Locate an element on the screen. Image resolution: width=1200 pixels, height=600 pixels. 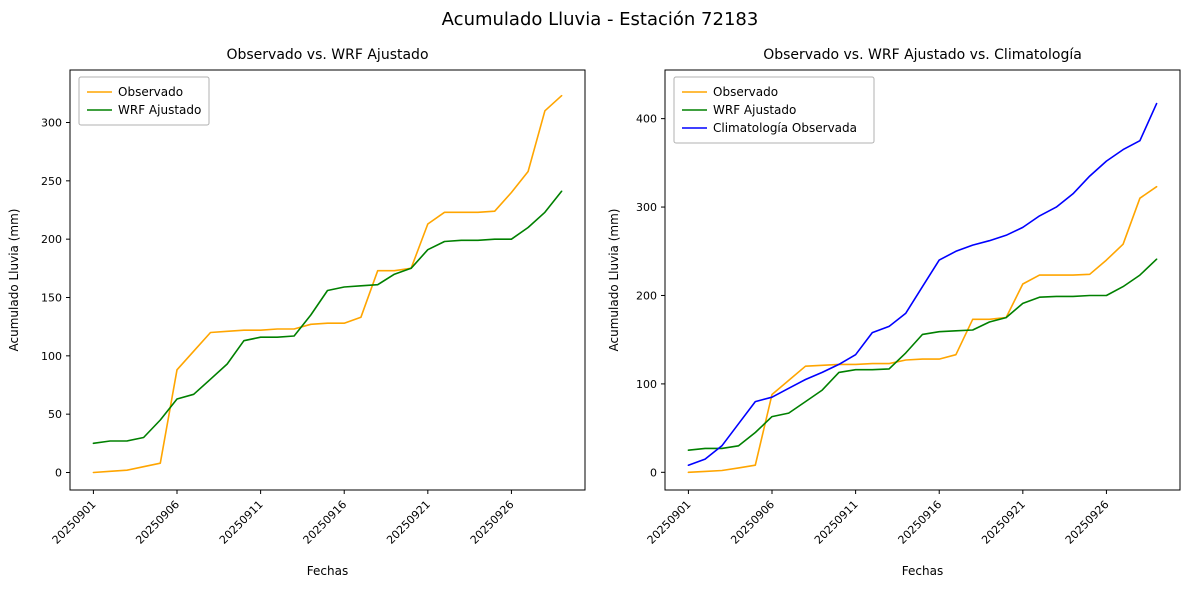
series-line-wrf-ajustado is located at coordinates (922, 355).